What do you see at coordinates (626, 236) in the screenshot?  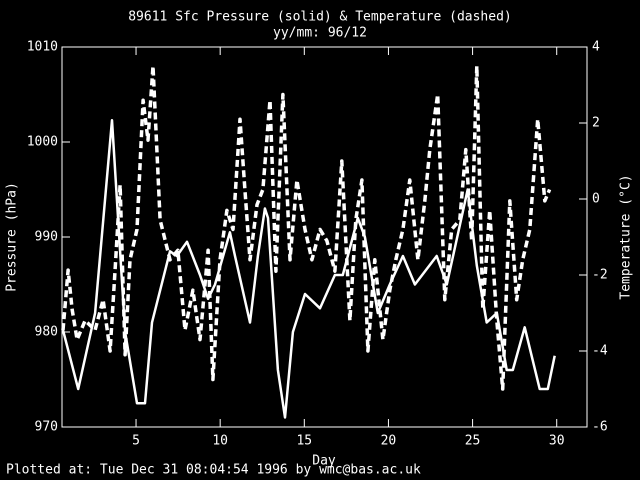 I see `y2-axis-label: Temperature (°C)` at bounding box center [626, 236].